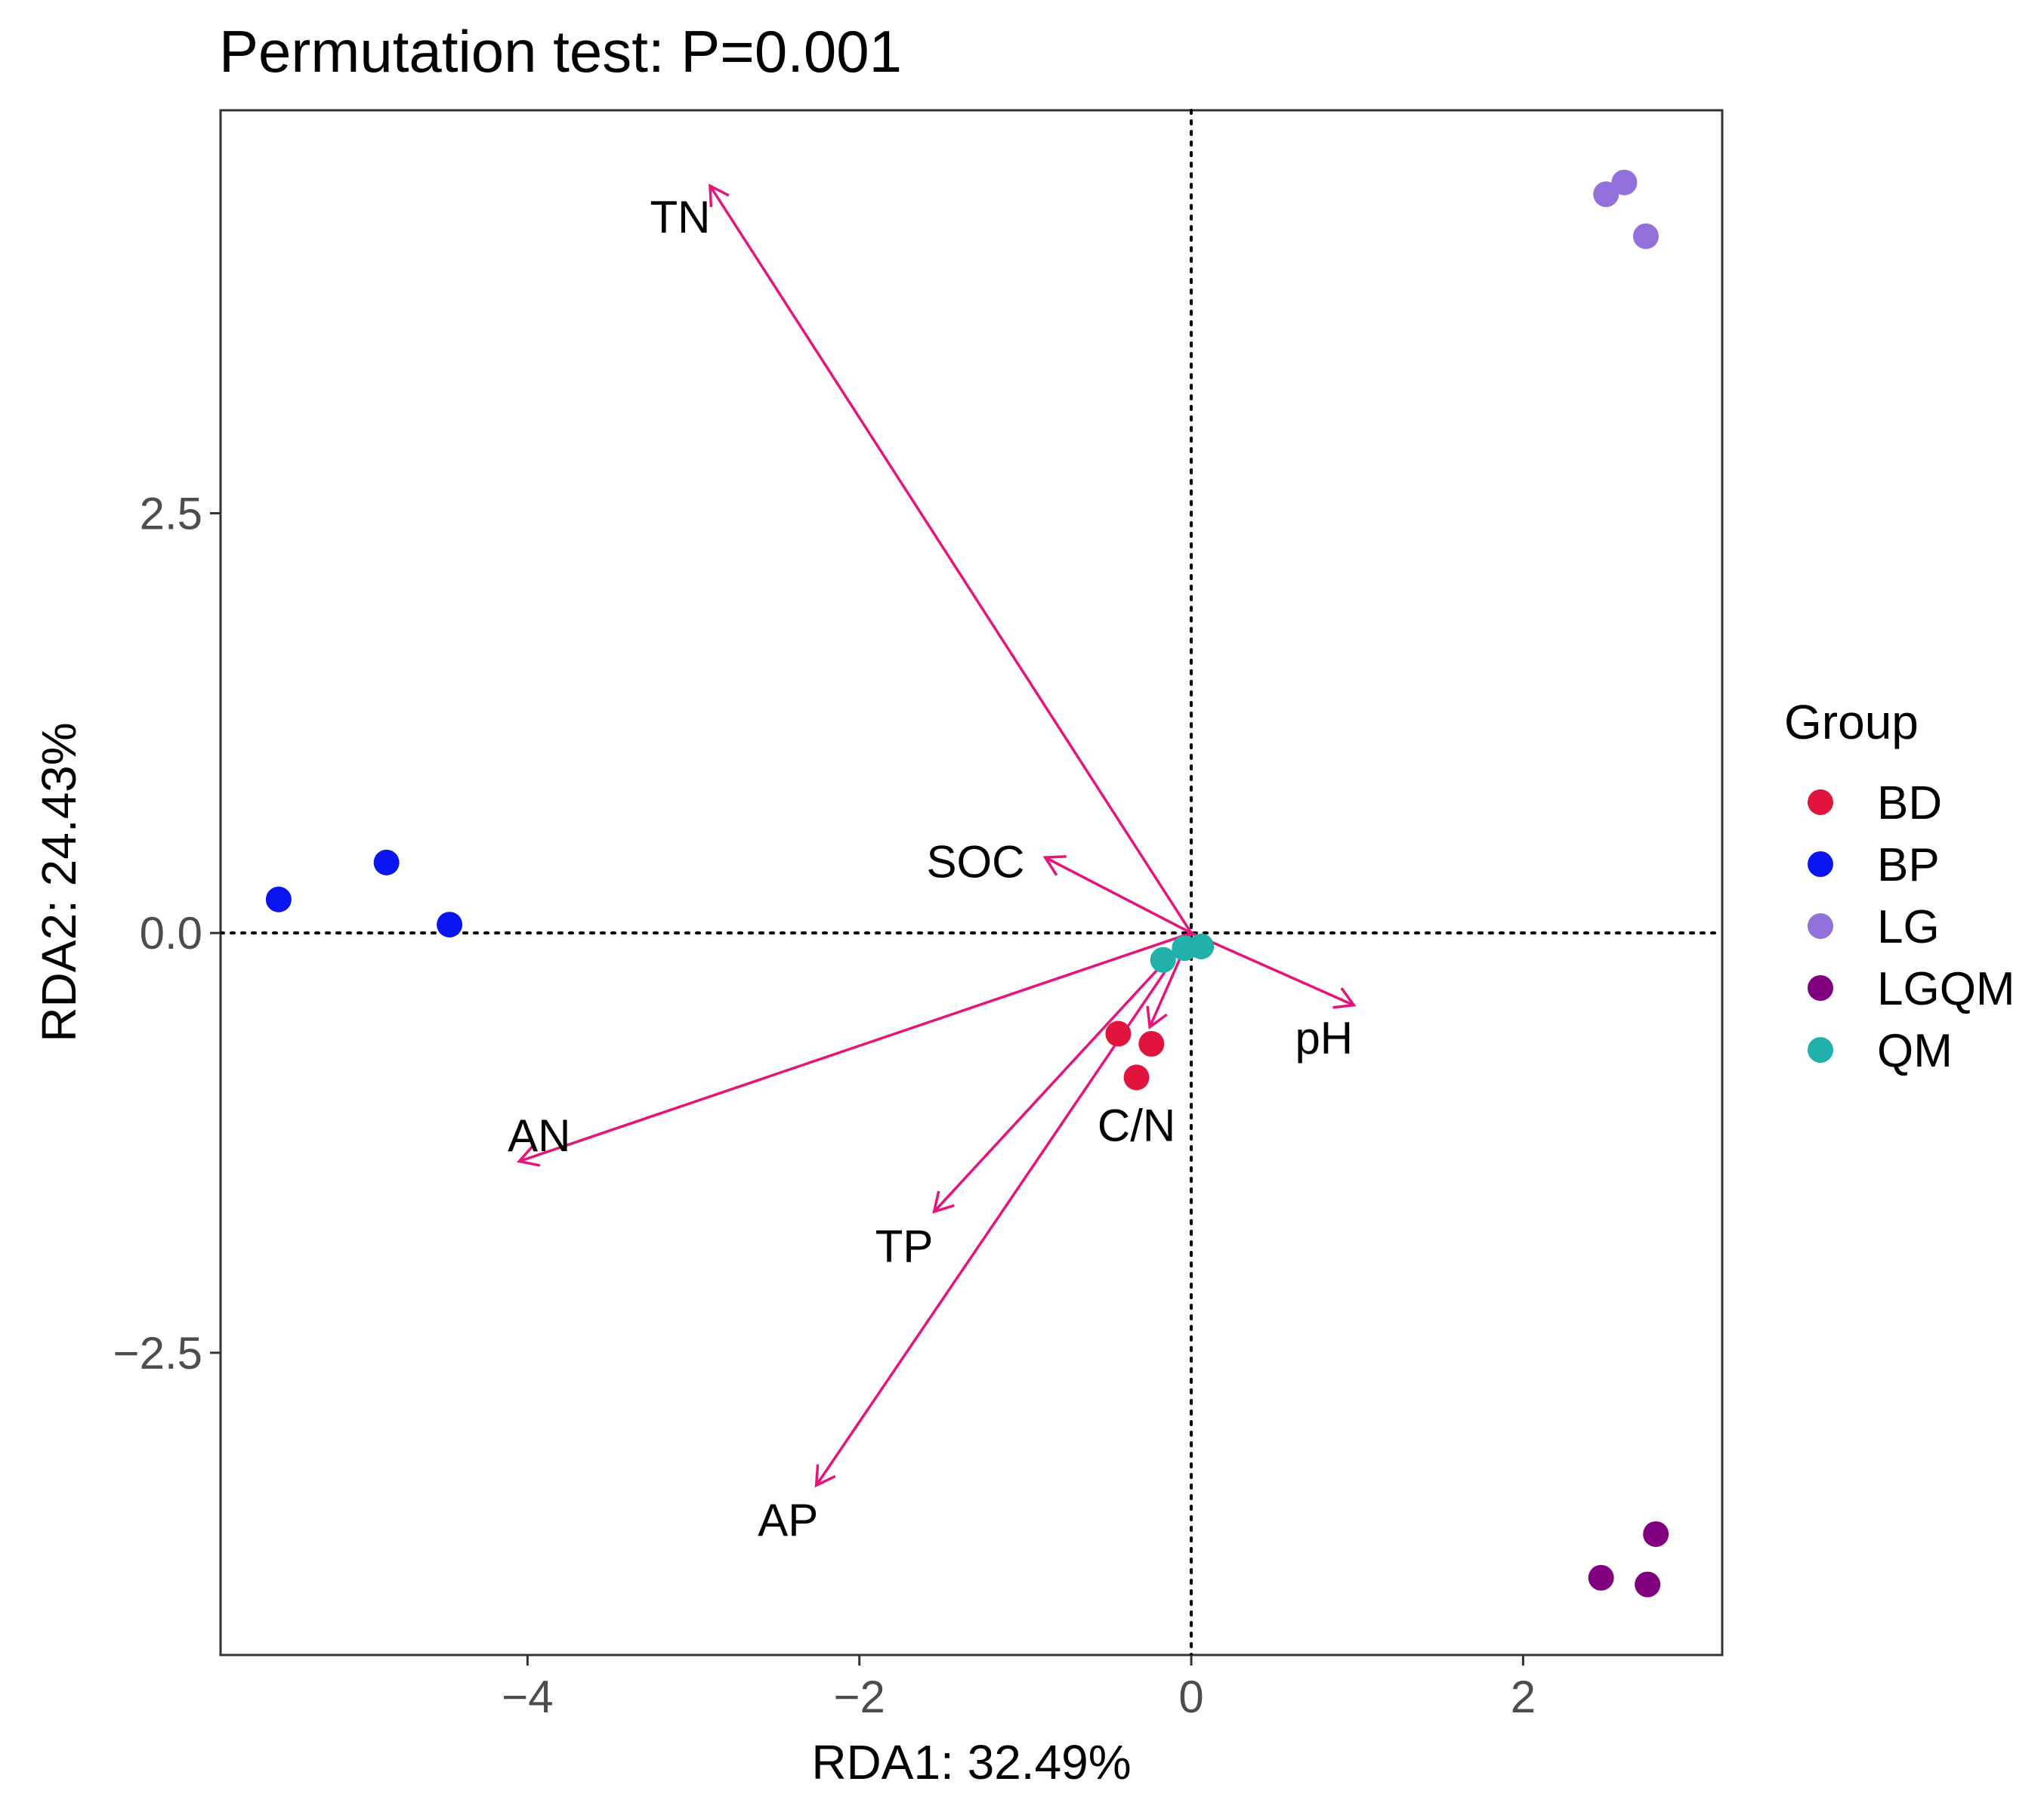 This screenshot has width=2044, height=1797. What do you see at coordinates (1909, 803) in the screenshot?
I see `legend-label: BD` at bounding box center [1909, 803].